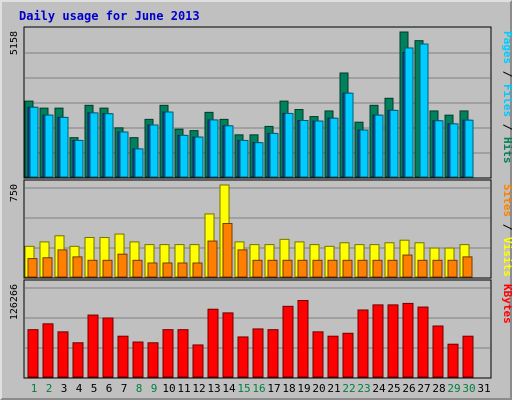 This screenshot has height=400, width=512. Describe the element at coordinates (379, 388) in the screenshot. I see `day-label-24: 24` at that location.